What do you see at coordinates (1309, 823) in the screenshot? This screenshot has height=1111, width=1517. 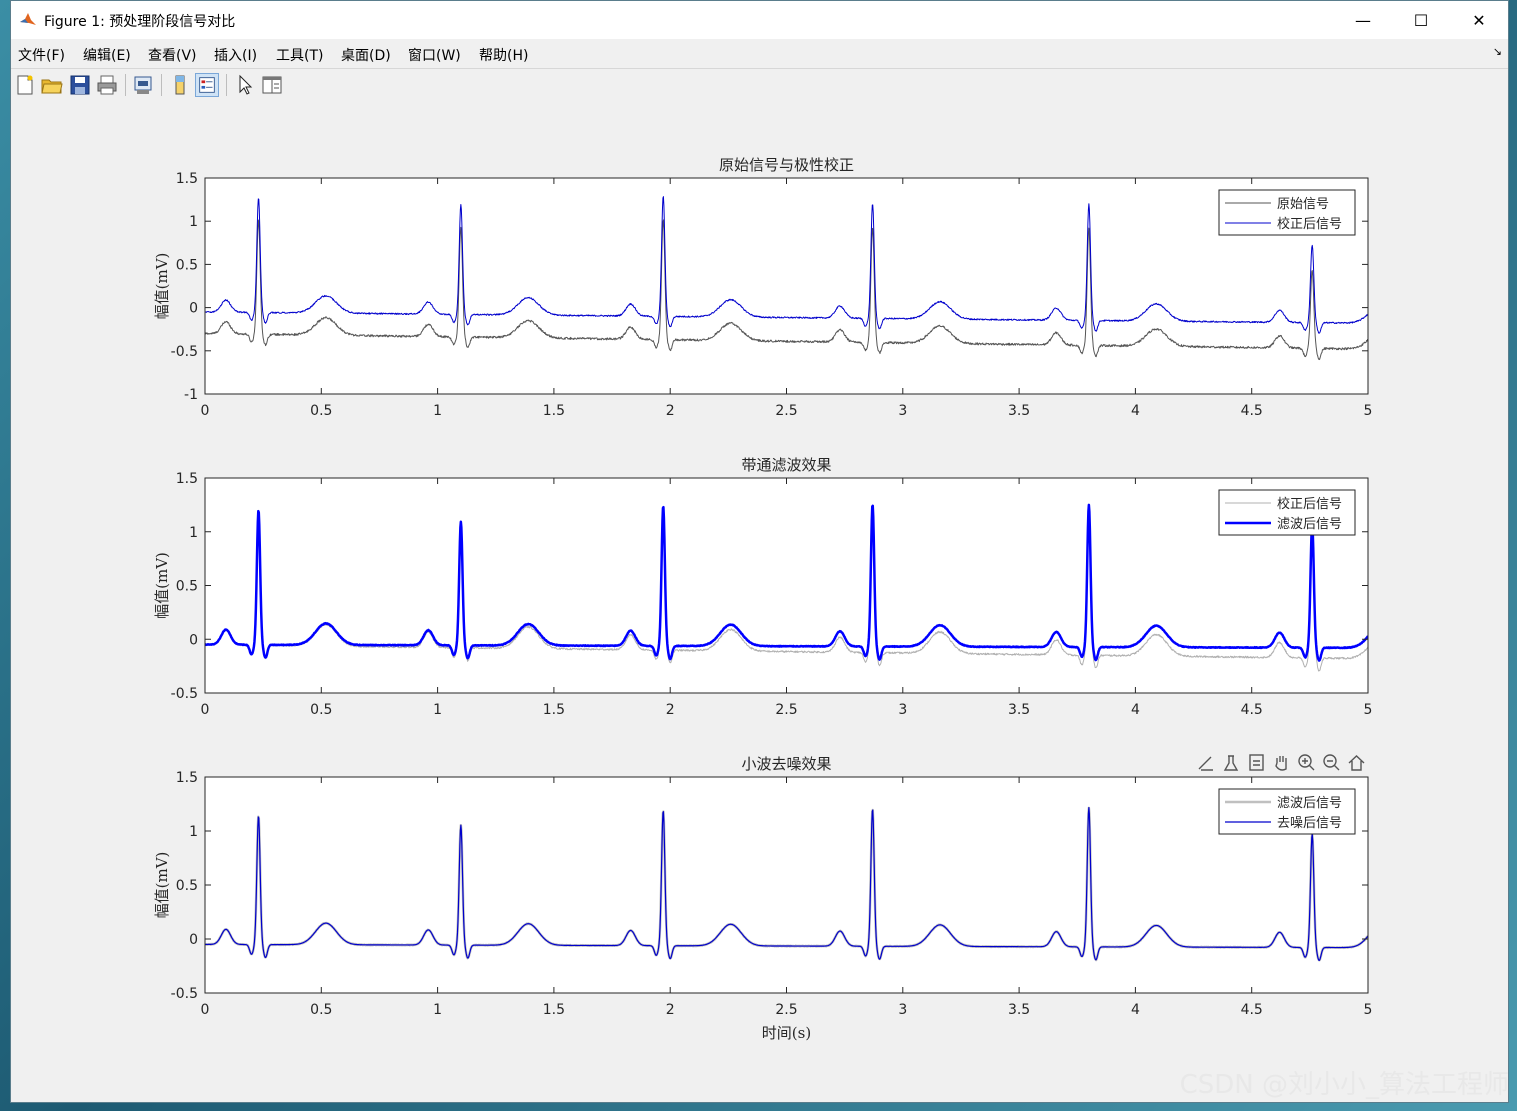 I see `legend-entry: 去噪后信号` at bounding box center [1309, 823].